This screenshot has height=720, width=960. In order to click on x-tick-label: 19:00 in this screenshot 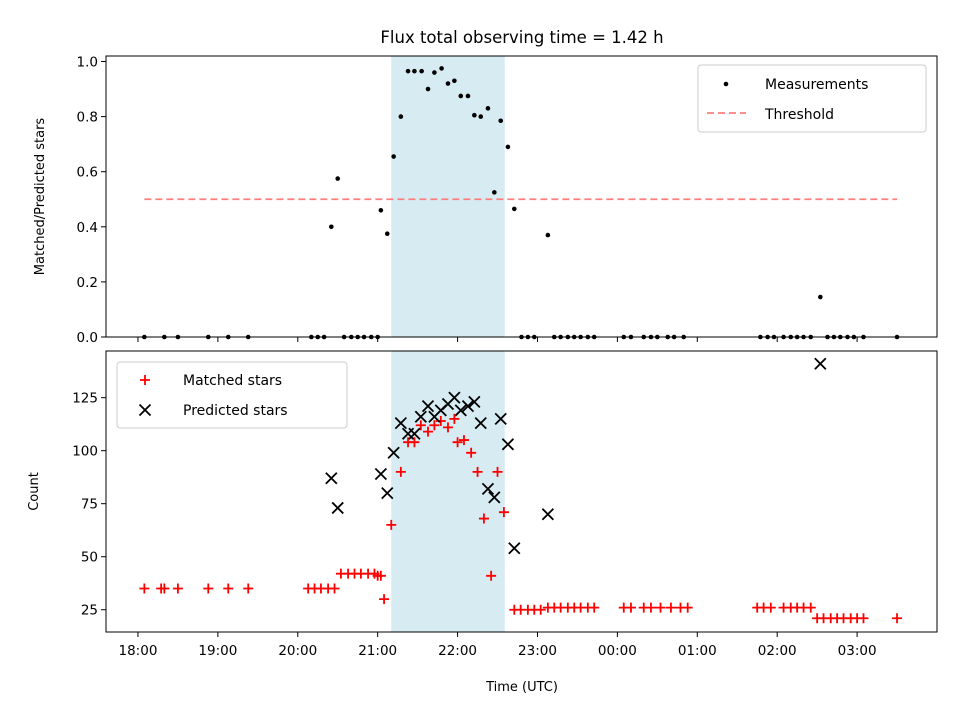, I will do `click(217, 651)`.